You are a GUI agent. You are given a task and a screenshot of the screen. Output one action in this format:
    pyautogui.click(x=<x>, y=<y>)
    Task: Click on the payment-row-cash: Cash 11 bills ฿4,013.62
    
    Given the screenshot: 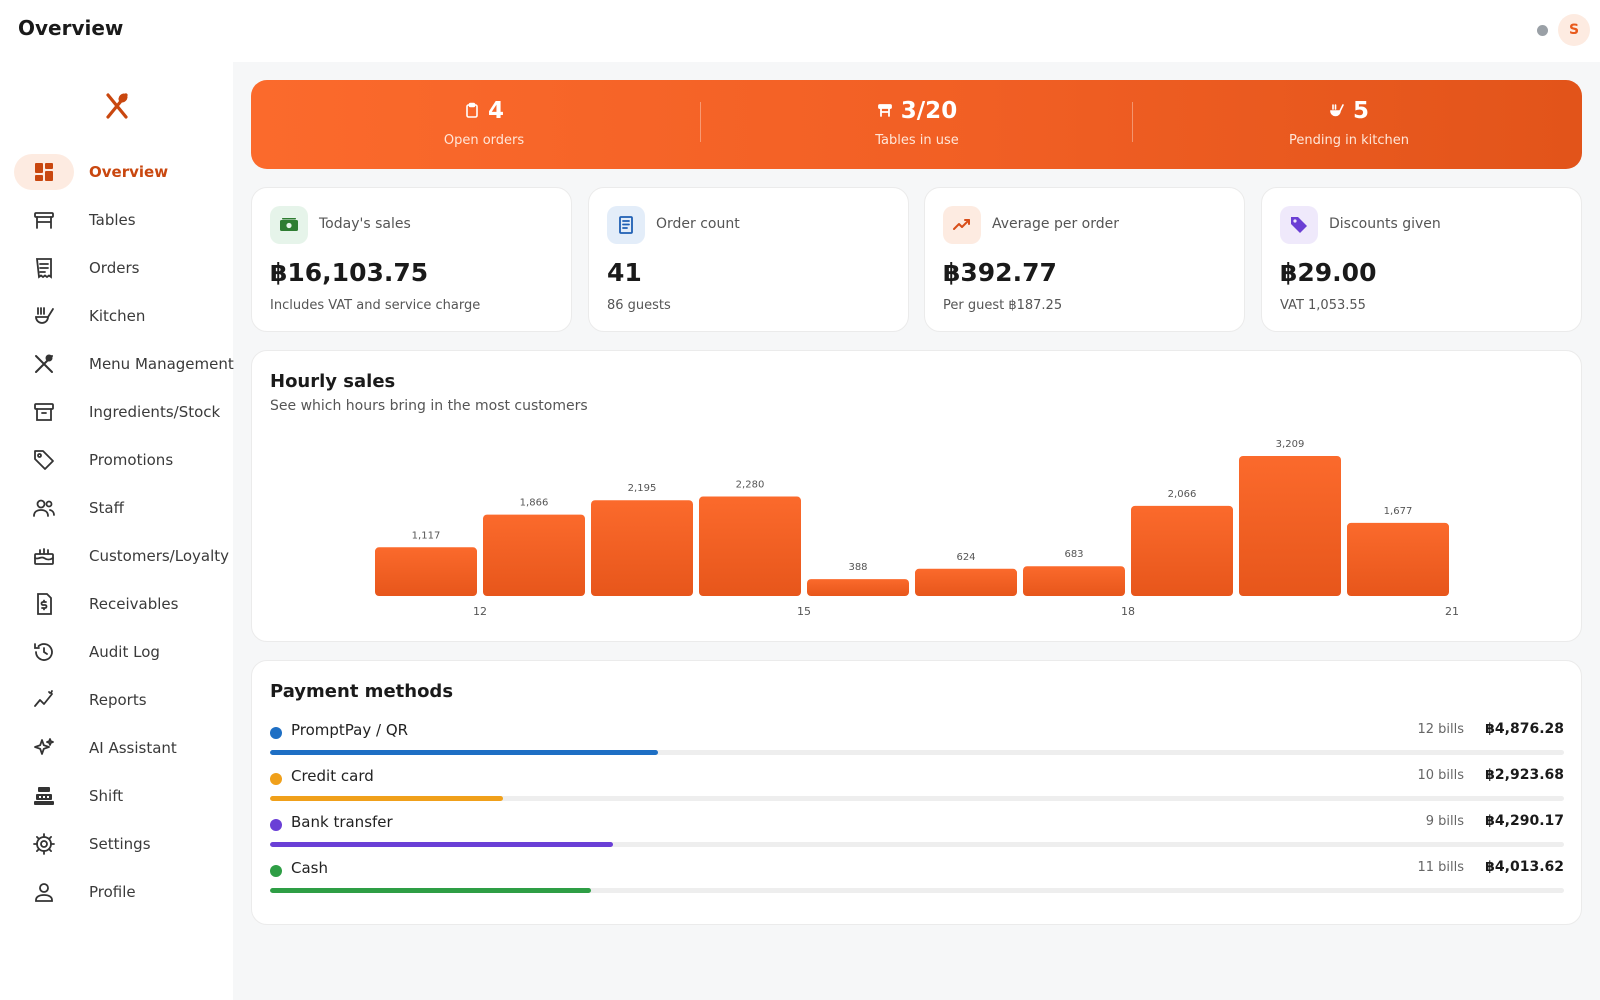 What is the action you would take?
    pyautogui.click(x=917, y=880)
    